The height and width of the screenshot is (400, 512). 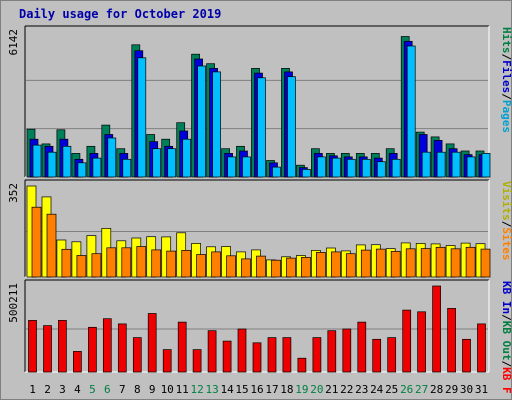 What do you see at coordinates (301, 389) in the screenshot?
I see `x-tick-label: 19` at bounding box center [301, 389].